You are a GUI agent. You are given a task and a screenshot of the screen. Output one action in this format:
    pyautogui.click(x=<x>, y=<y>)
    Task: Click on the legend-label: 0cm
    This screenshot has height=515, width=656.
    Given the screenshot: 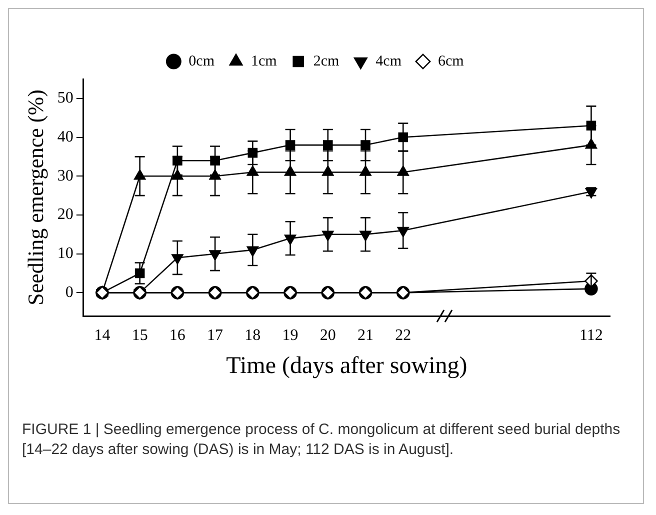 What is the action you would take?
    pyautogui.click(x=201, y=61)
    